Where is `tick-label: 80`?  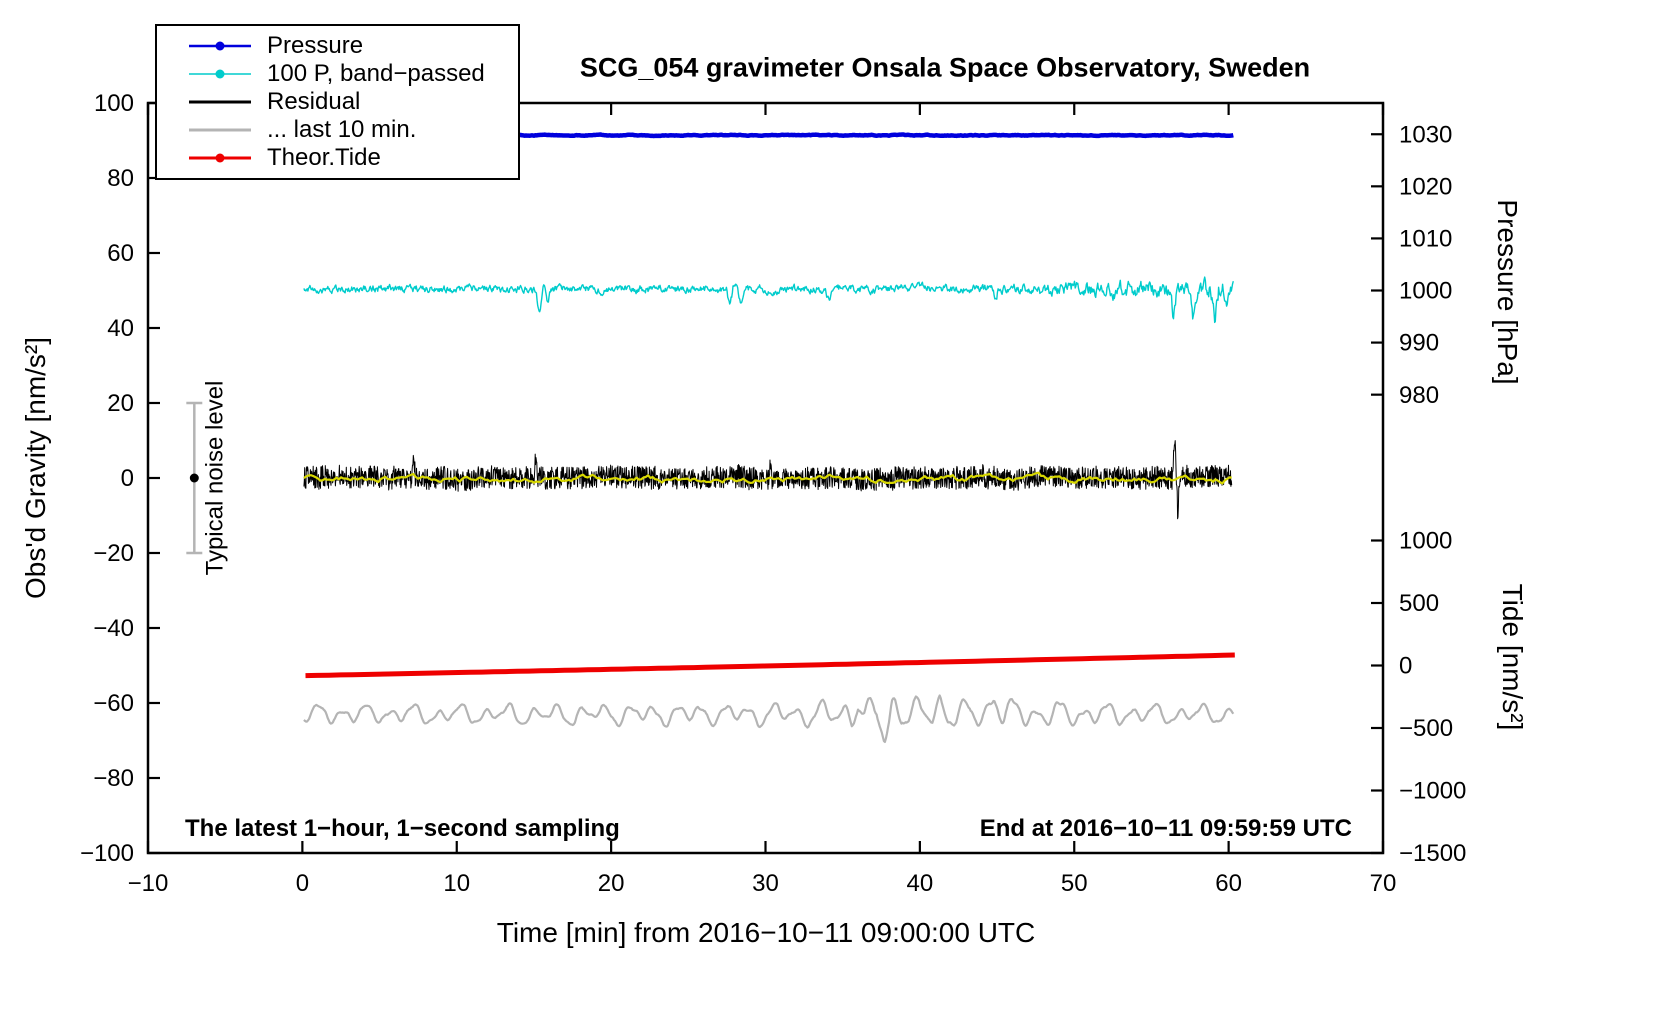
tick-label: 80 is located at coordinates (120, 178).